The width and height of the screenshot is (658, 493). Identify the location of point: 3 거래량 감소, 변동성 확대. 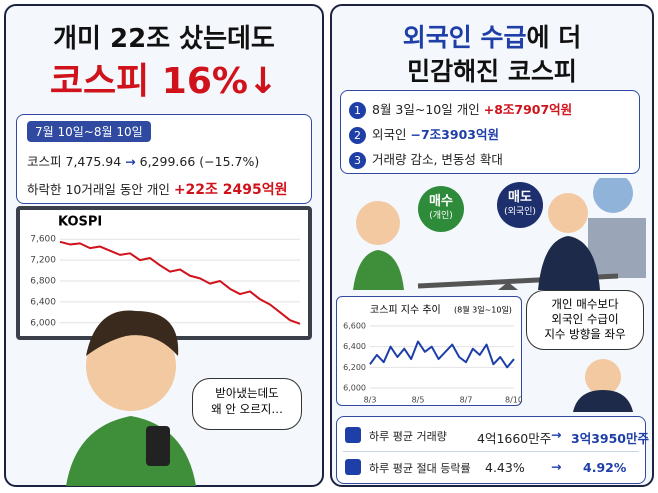
(426, 159).